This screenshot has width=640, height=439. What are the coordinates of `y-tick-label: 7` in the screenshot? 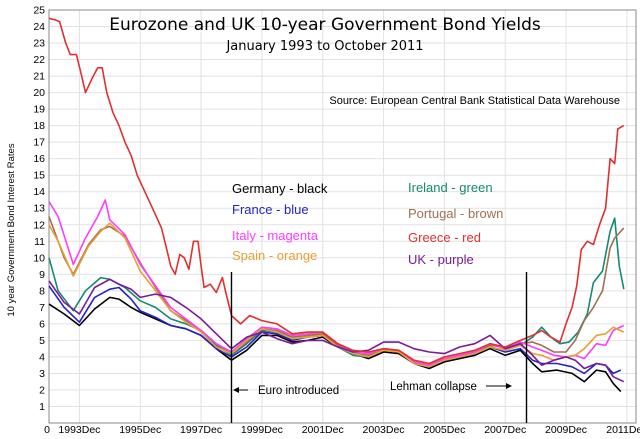 It's located at (42, 308).